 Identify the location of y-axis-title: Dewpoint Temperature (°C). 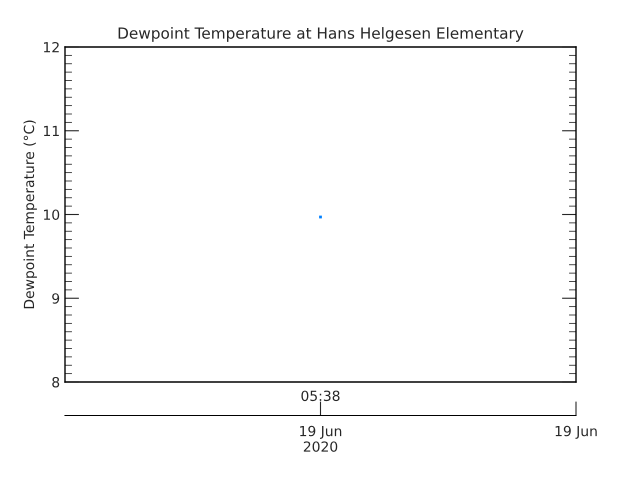
(30, 214).